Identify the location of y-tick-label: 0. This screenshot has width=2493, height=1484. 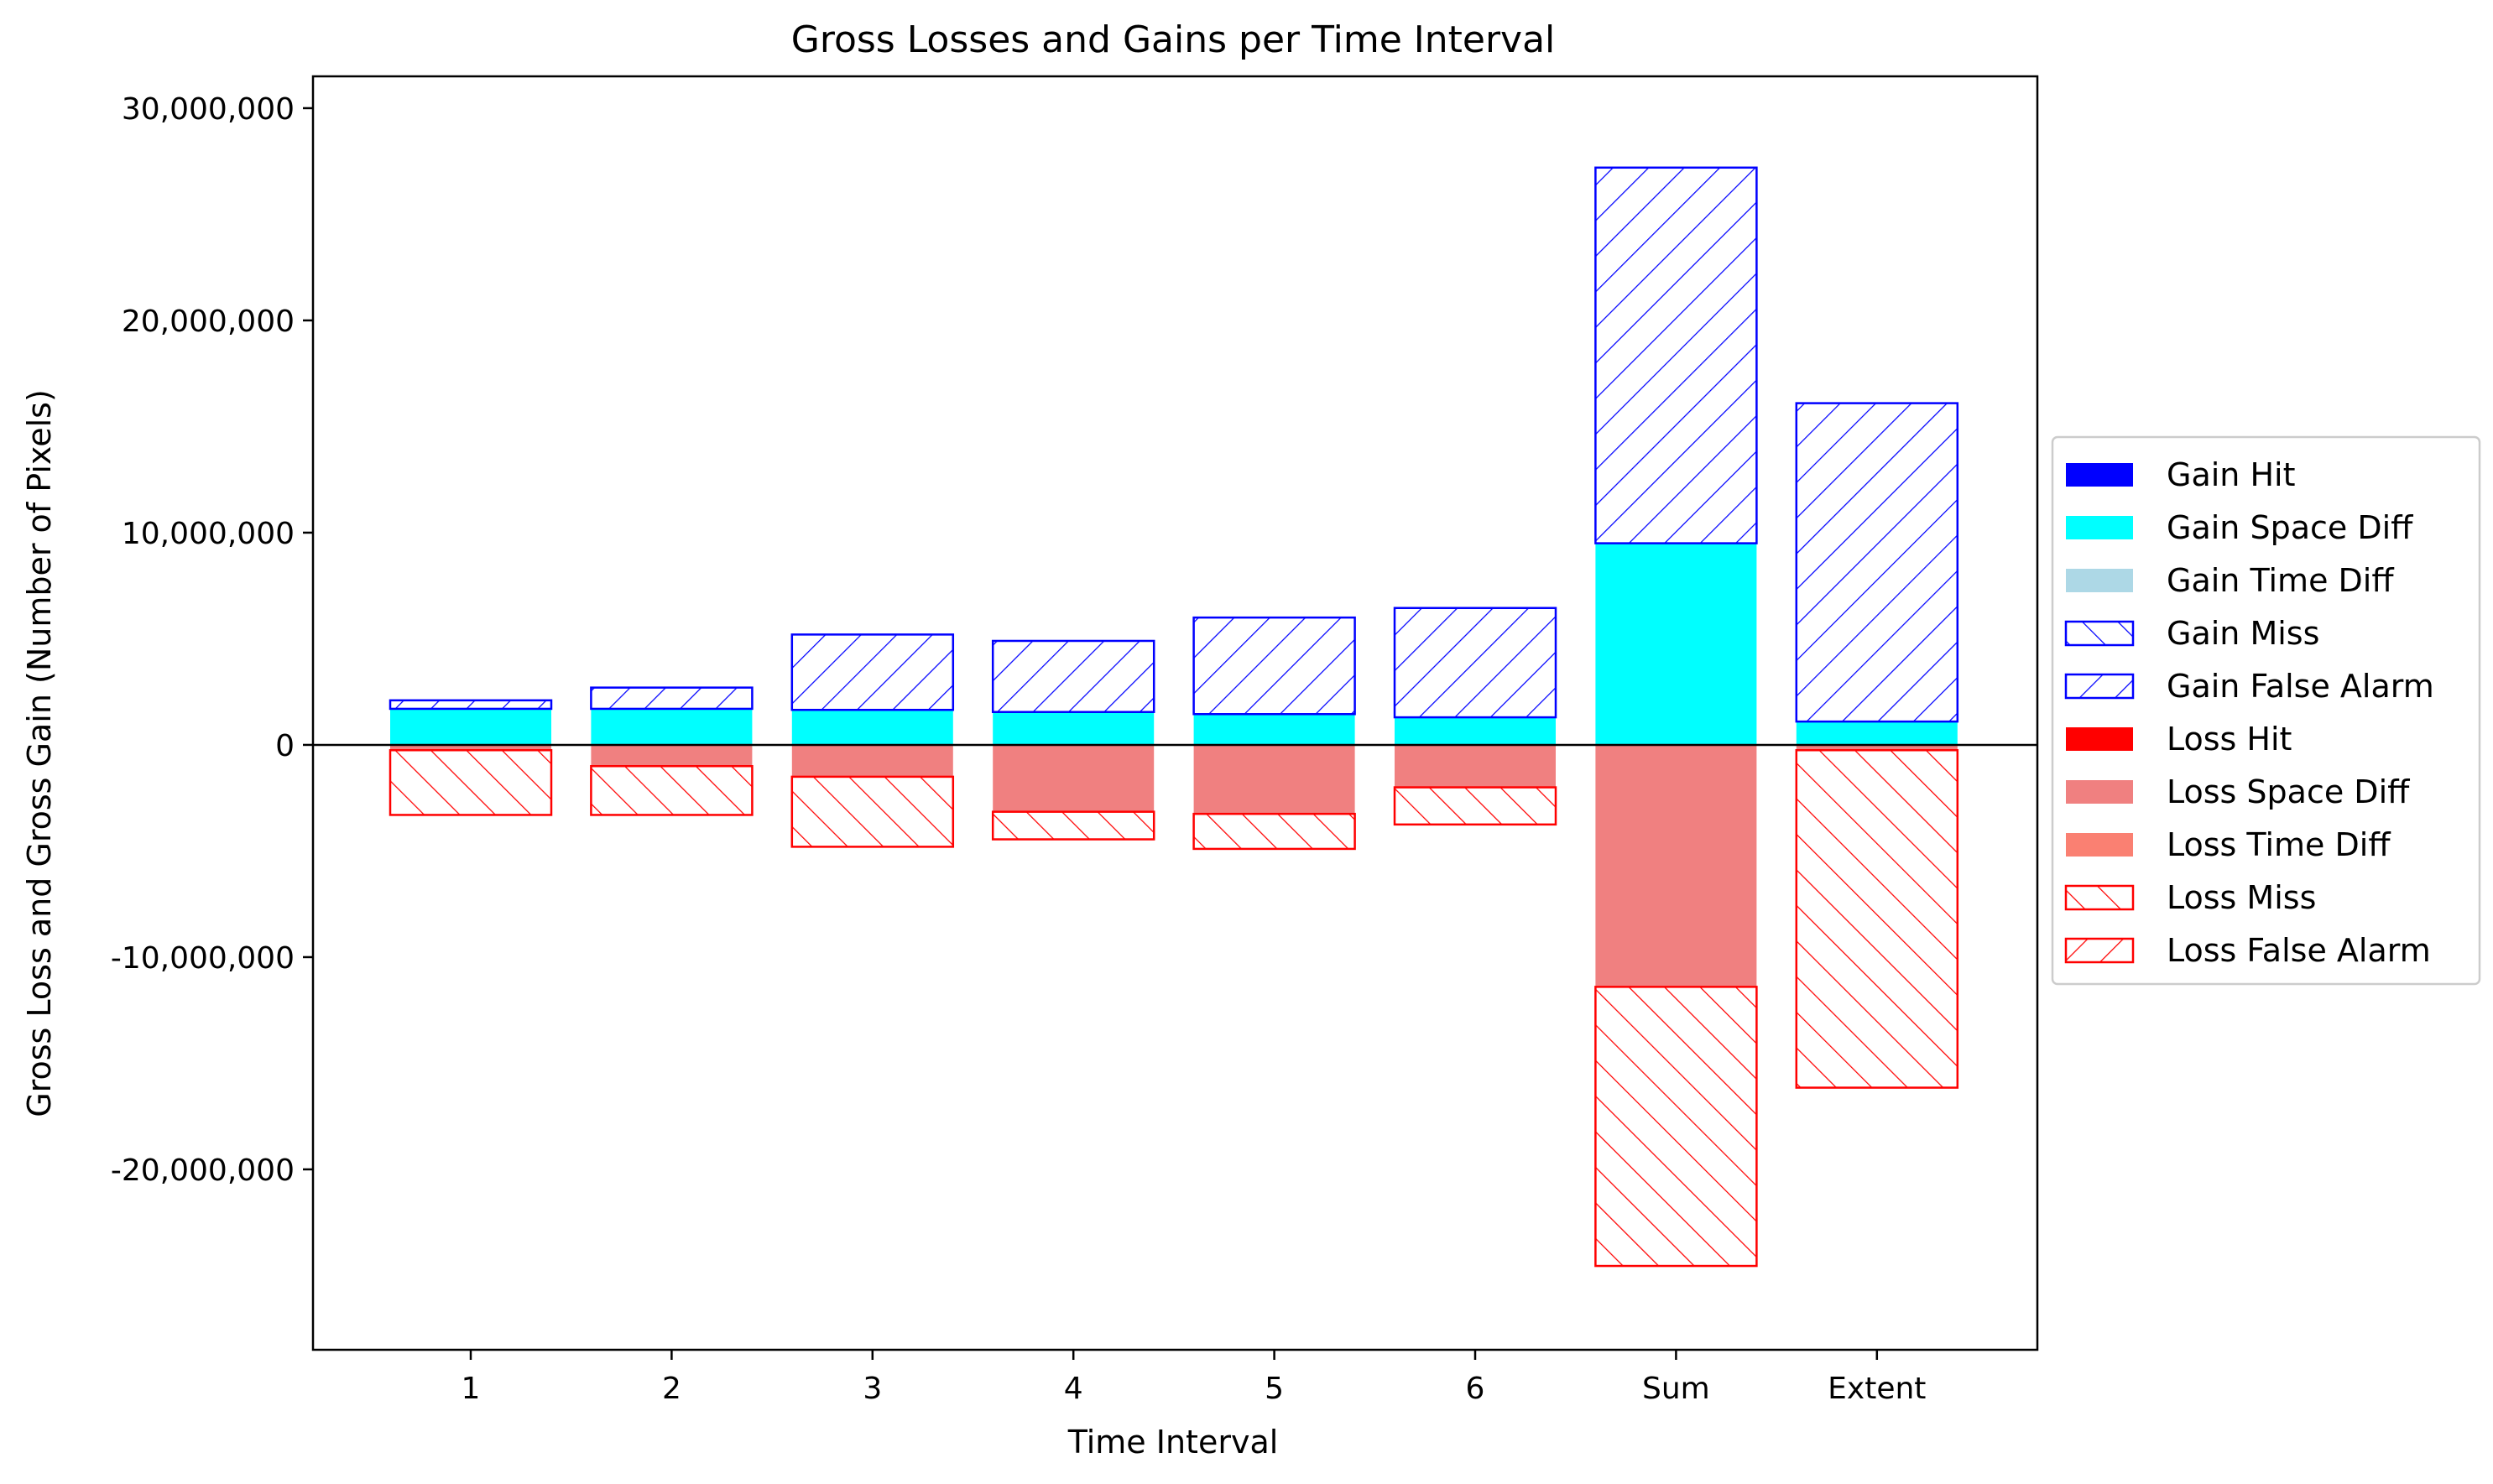
(285, 746).